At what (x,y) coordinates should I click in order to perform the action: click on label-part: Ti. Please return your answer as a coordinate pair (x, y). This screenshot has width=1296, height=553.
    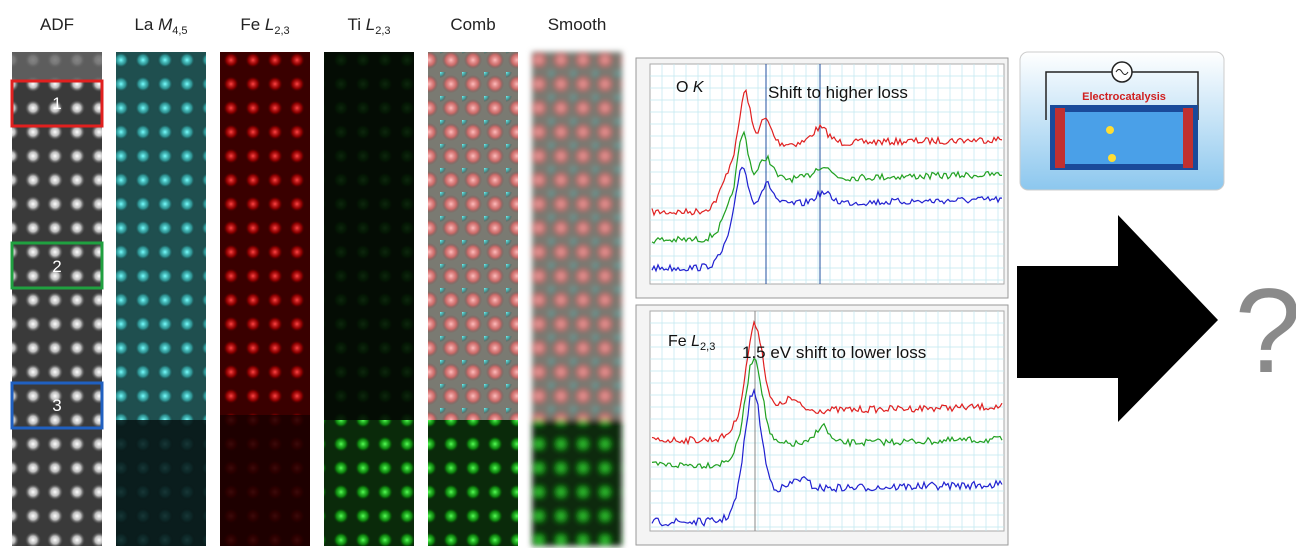
    Looking at the image, I should click on (356, 24).